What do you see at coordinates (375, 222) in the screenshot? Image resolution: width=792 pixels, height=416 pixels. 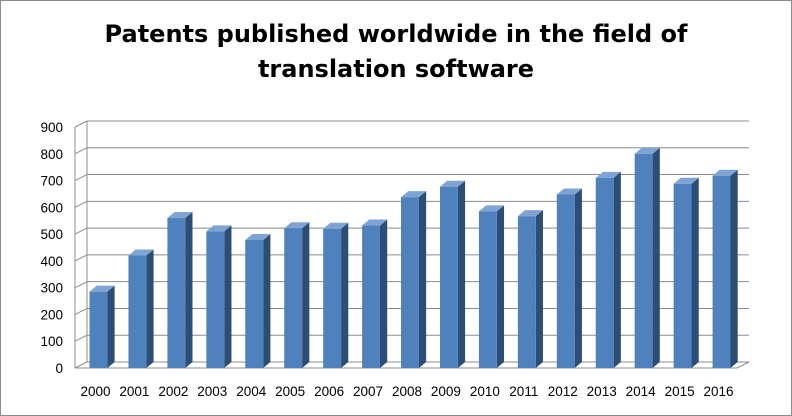 I see `bar-top-2007` at bounding box center [375, 222].